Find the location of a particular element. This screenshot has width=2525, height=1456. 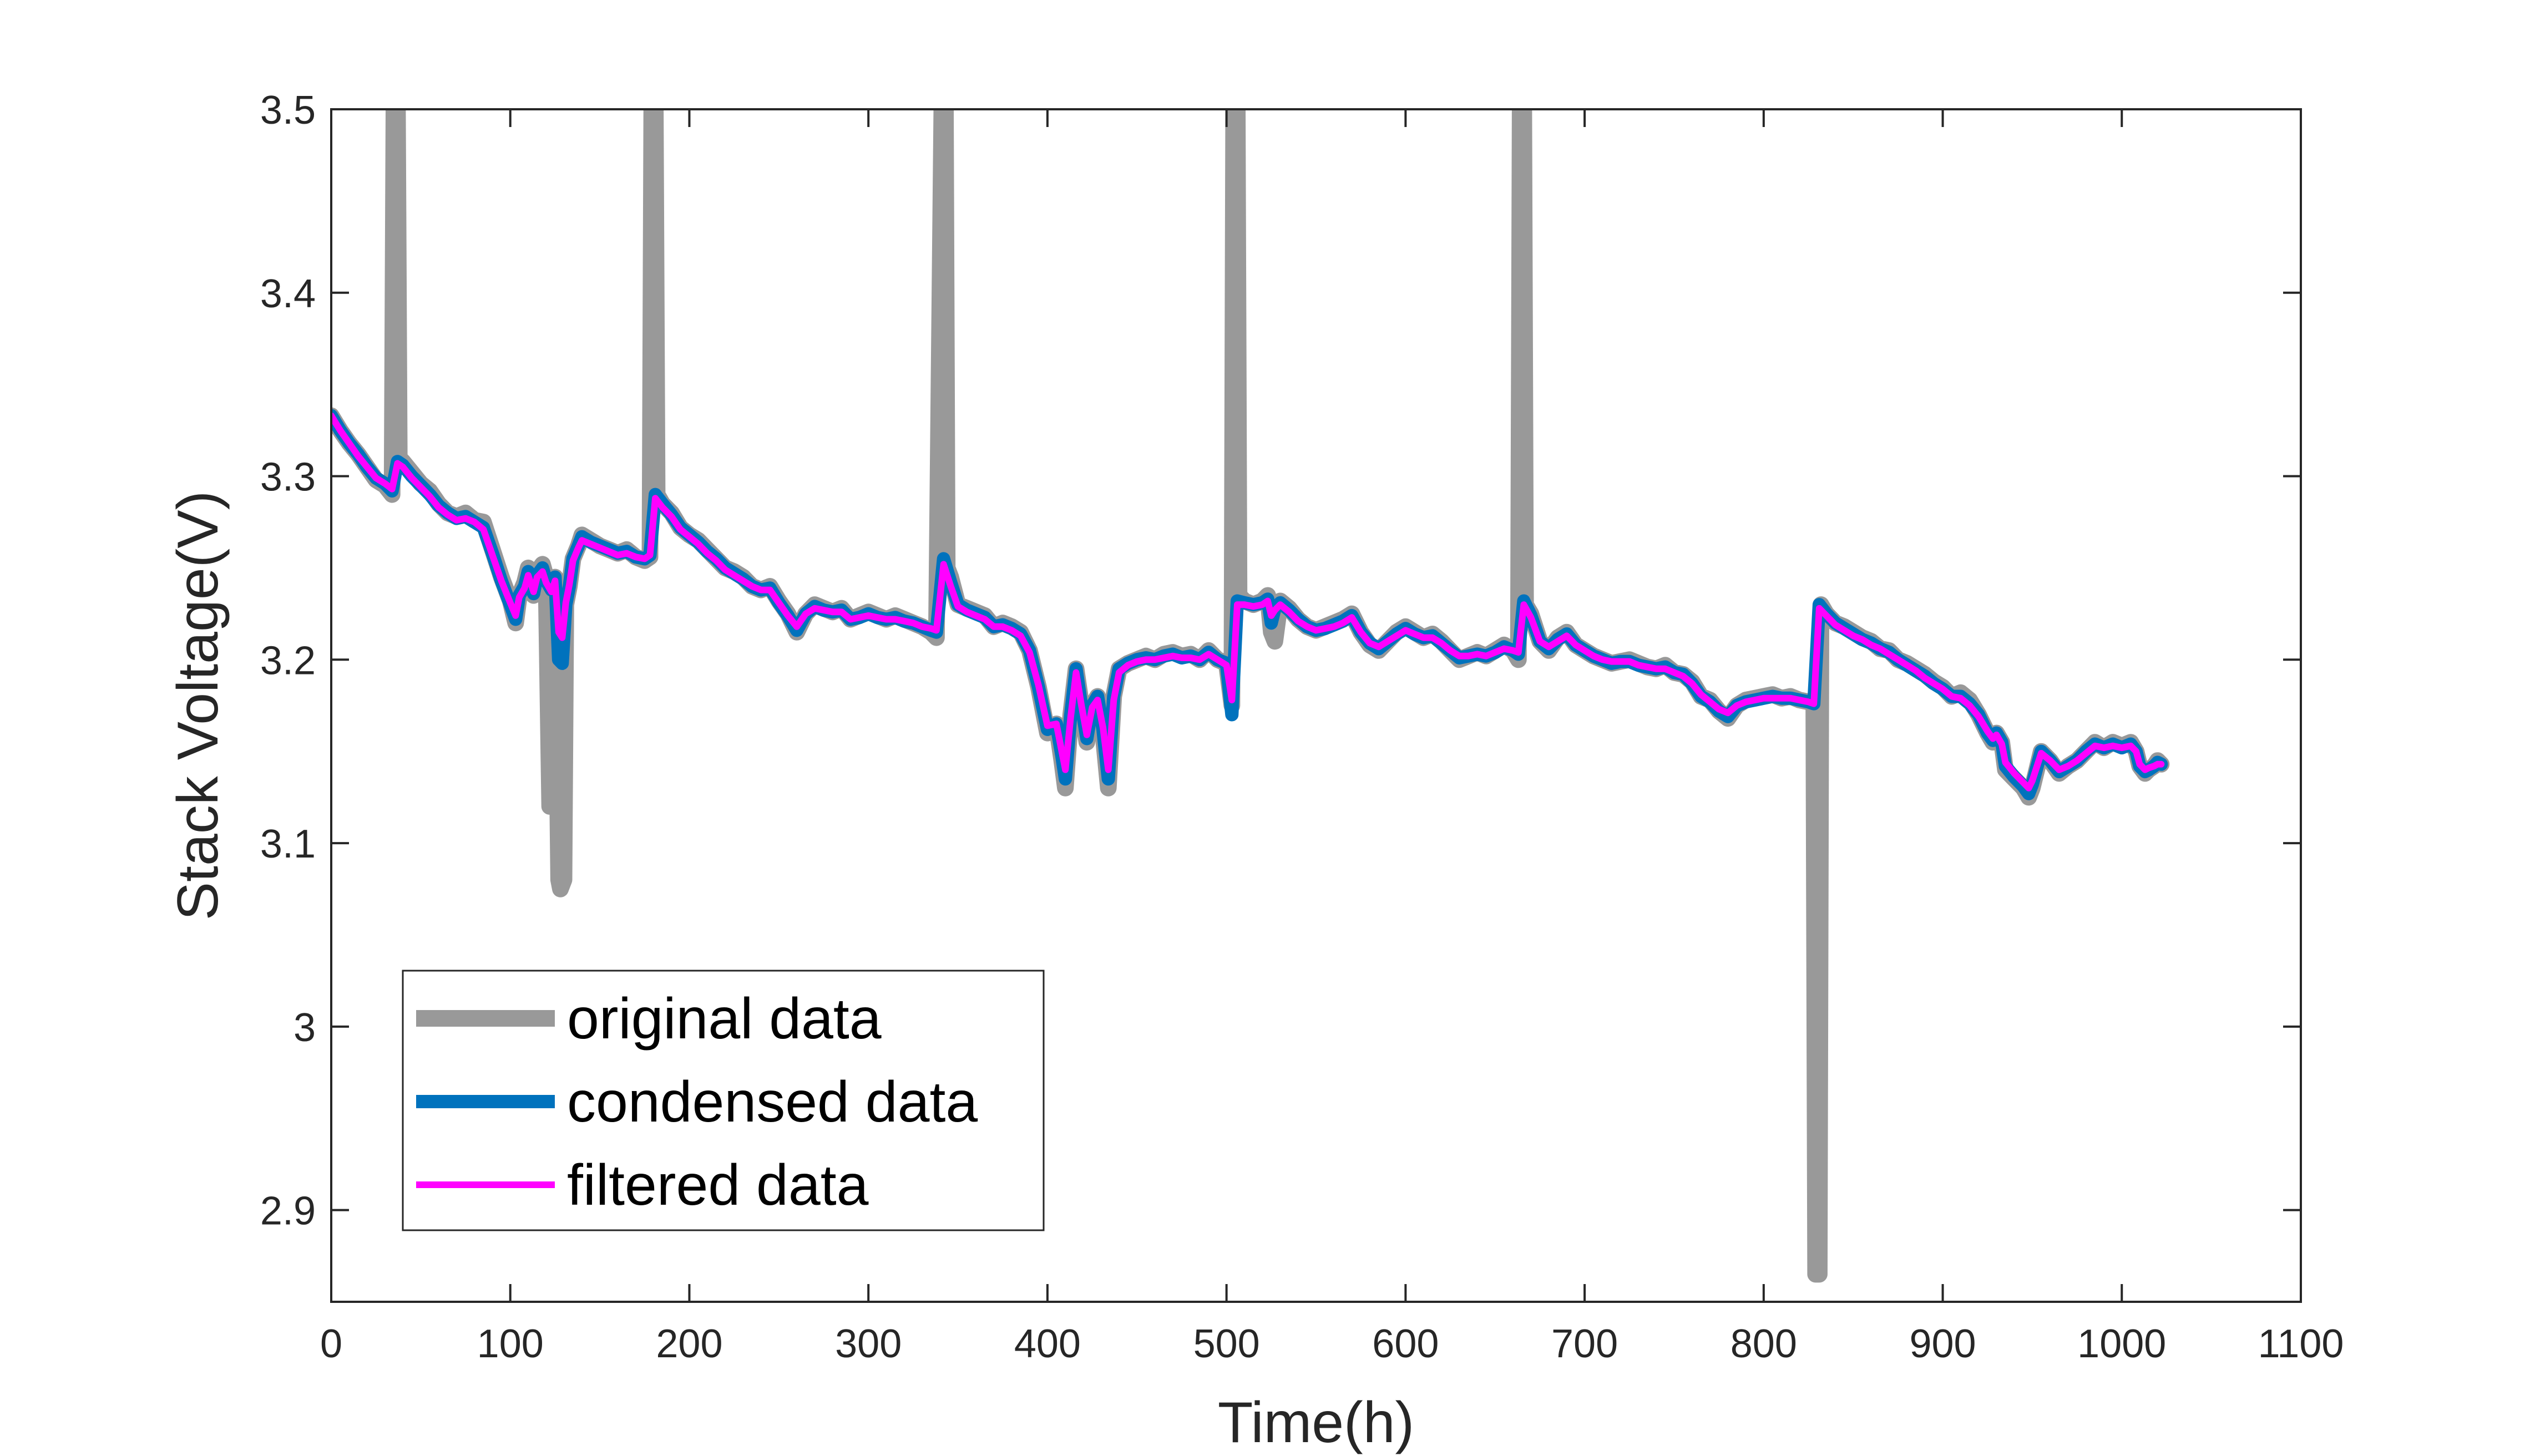

x-tick-label: 900 is located at coordinates (1943, 1344).